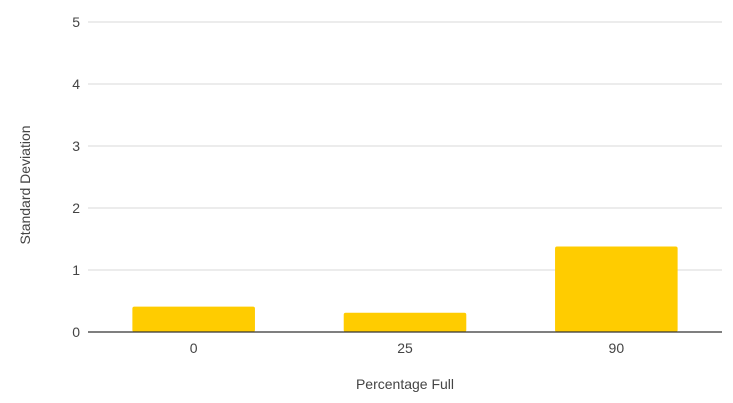 The image size is (733, 403). I want to click on y-tick-label: 3, so click(76, 146).